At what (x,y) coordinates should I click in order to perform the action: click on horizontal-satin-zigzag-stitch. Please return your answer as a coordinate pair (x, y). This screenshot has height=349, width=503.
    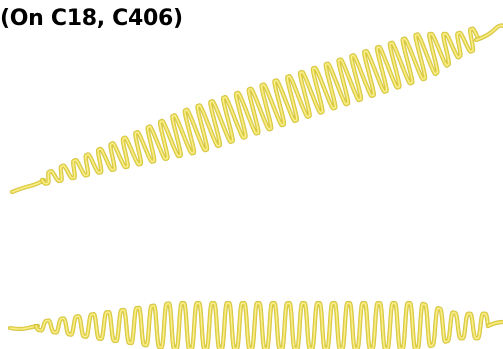
    Looking at the image, I should click on (255, 324).